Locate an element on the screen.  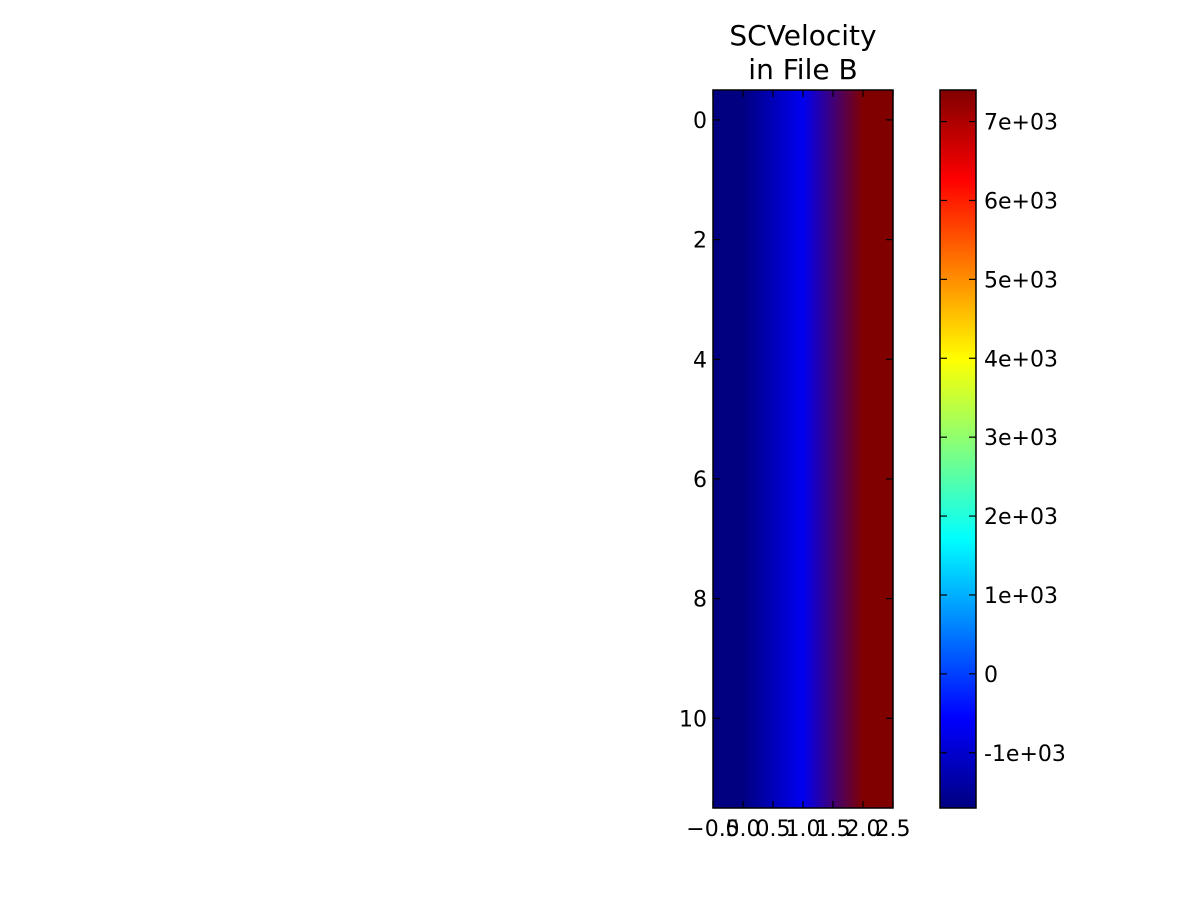
colorbar-image is located at coordinates (958, 449).